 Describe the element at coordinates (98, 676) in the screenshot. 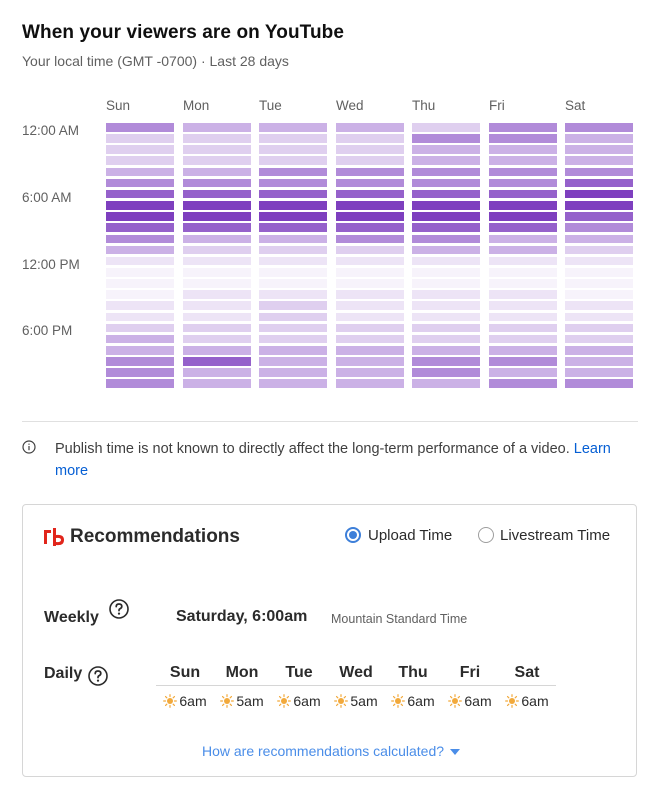

I see `daily-help-icon` at that location.